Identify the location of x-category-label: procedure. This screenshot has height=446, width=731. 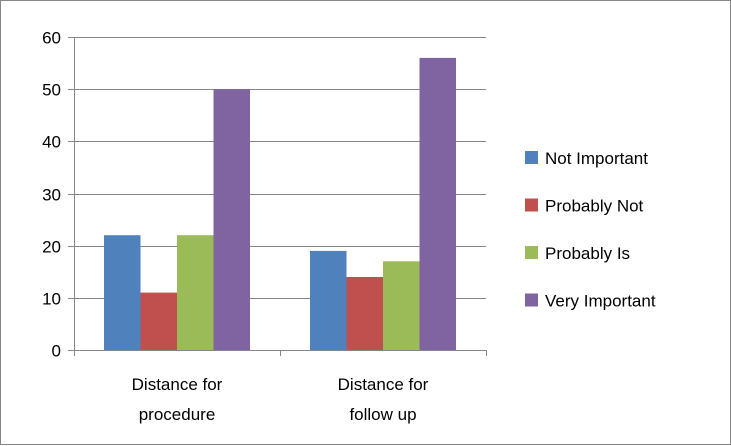
(177, 414).